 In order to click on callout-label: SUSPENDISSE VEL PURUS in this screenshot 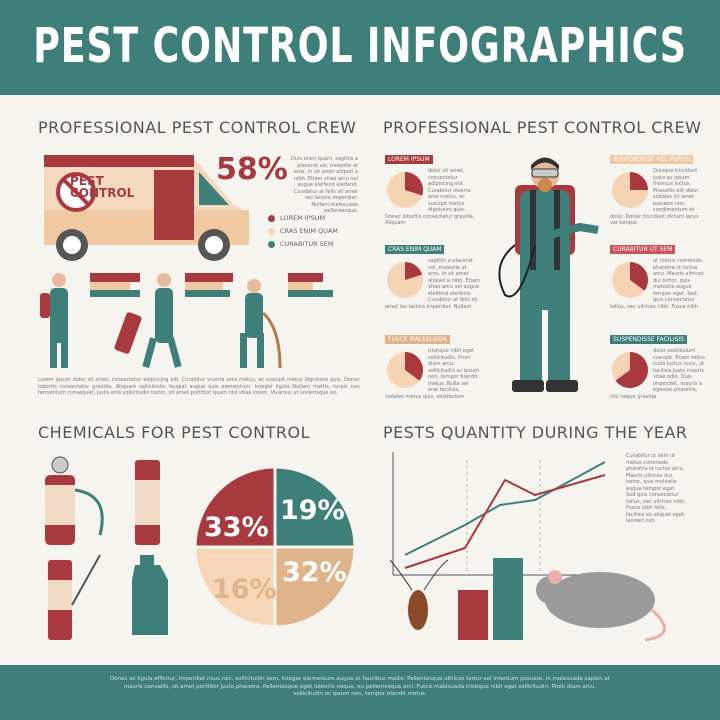, I will do `click(652, 159)`.